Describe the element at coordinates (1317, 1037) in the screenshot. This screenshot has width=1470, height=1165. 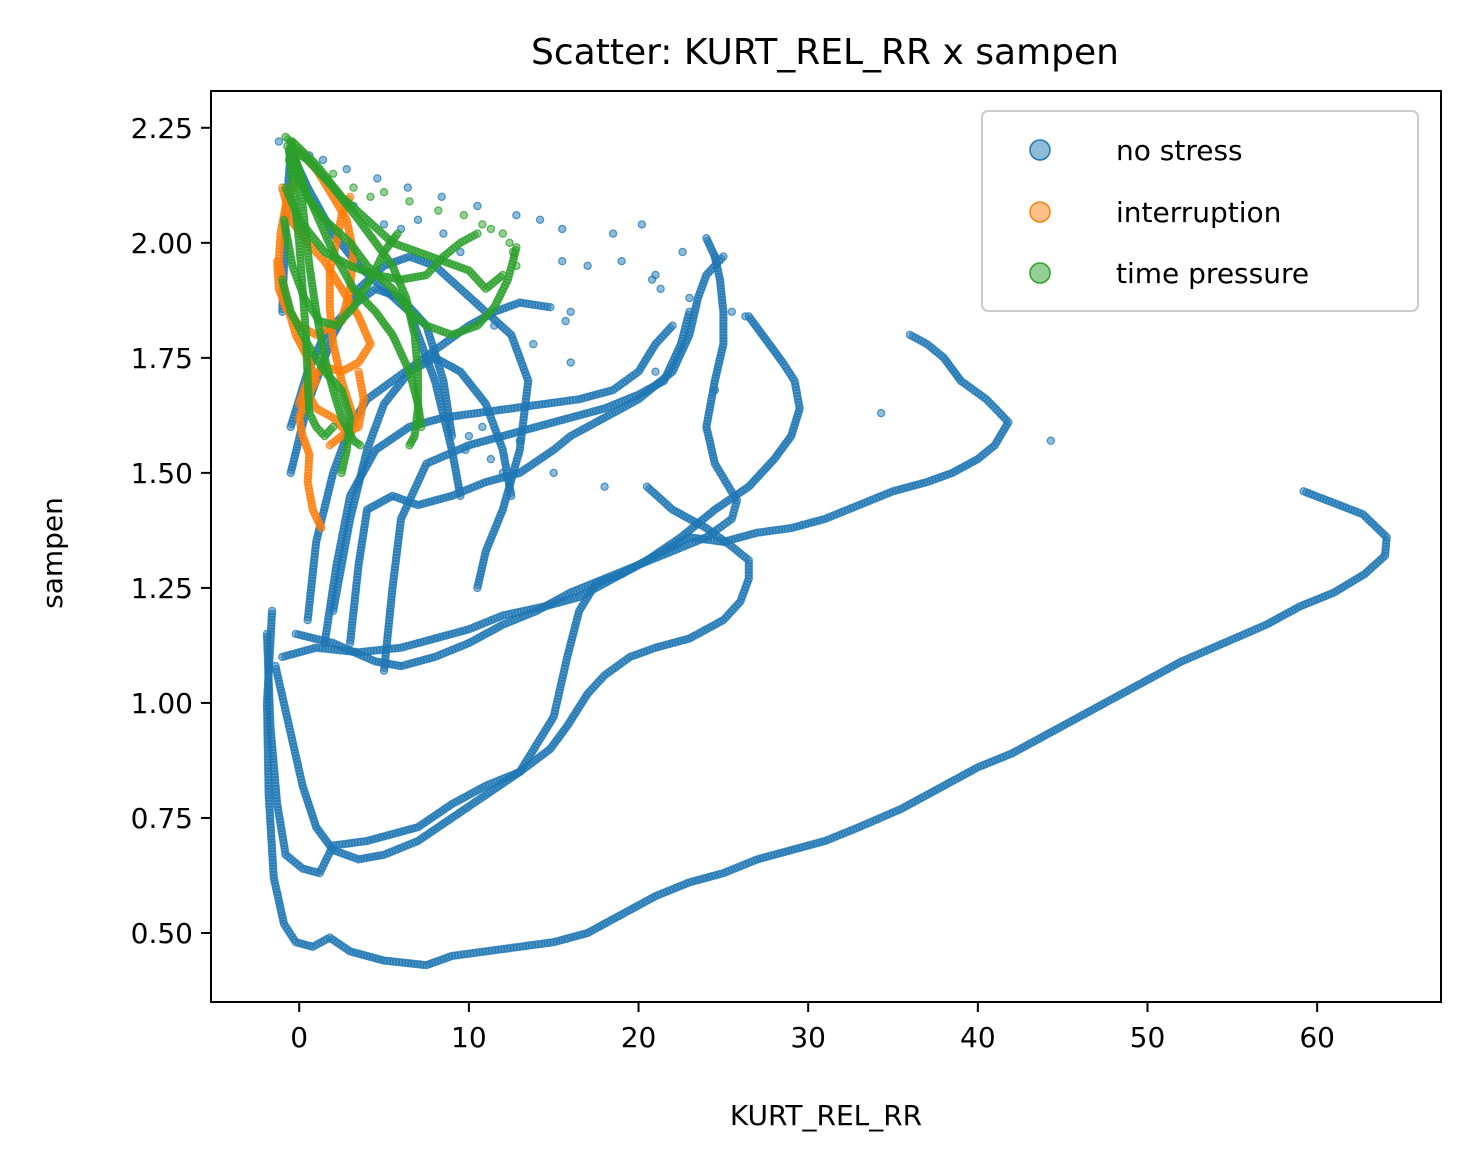
I see `x-tick-label: 60` at that location.